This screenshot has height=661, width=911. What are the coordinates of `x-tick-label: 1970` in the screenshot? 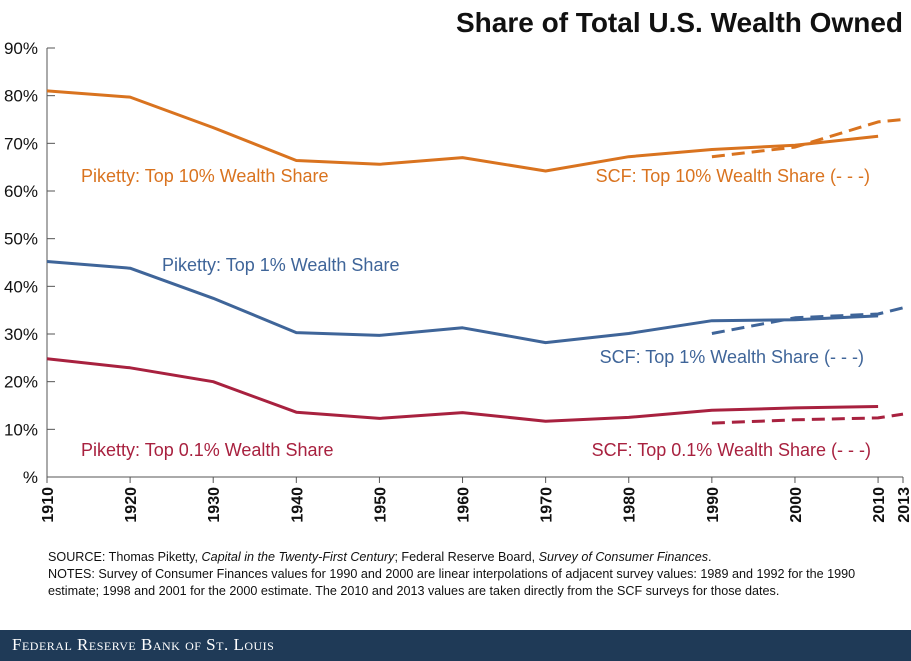 It's located at (547, 505).